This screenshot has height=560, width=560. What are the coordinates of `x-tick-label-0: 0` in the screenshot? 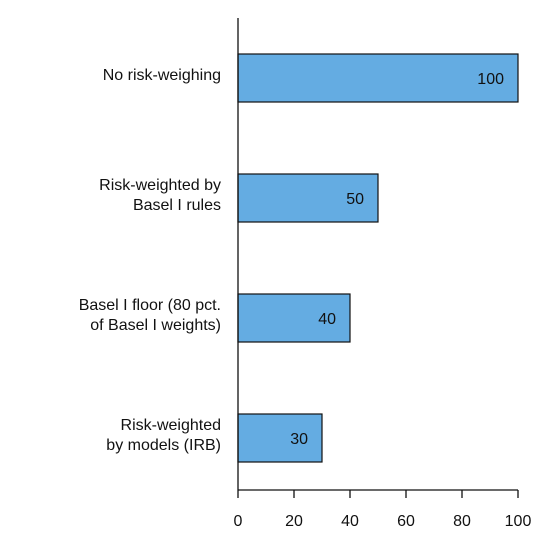 It's located at (238, 521).